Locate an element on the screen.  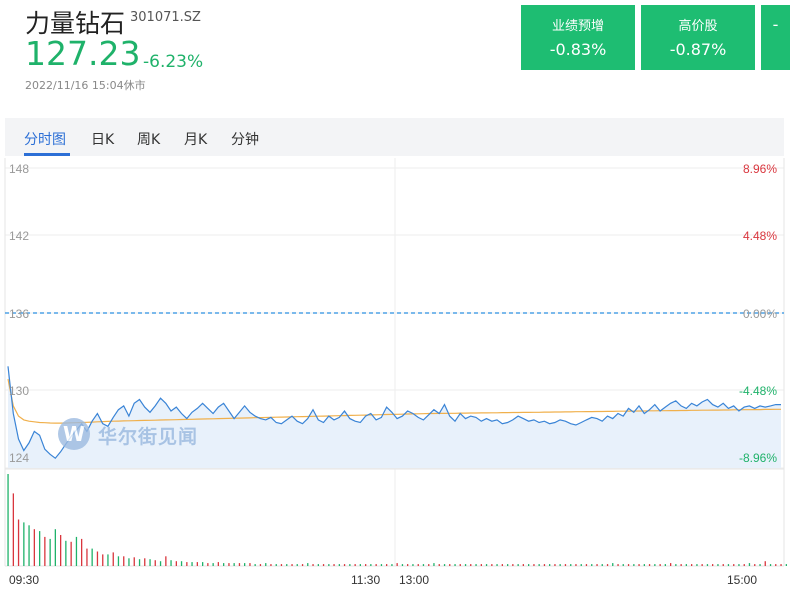
concept-tag-label: 业绩预增 is located at coordinates (577, 26).